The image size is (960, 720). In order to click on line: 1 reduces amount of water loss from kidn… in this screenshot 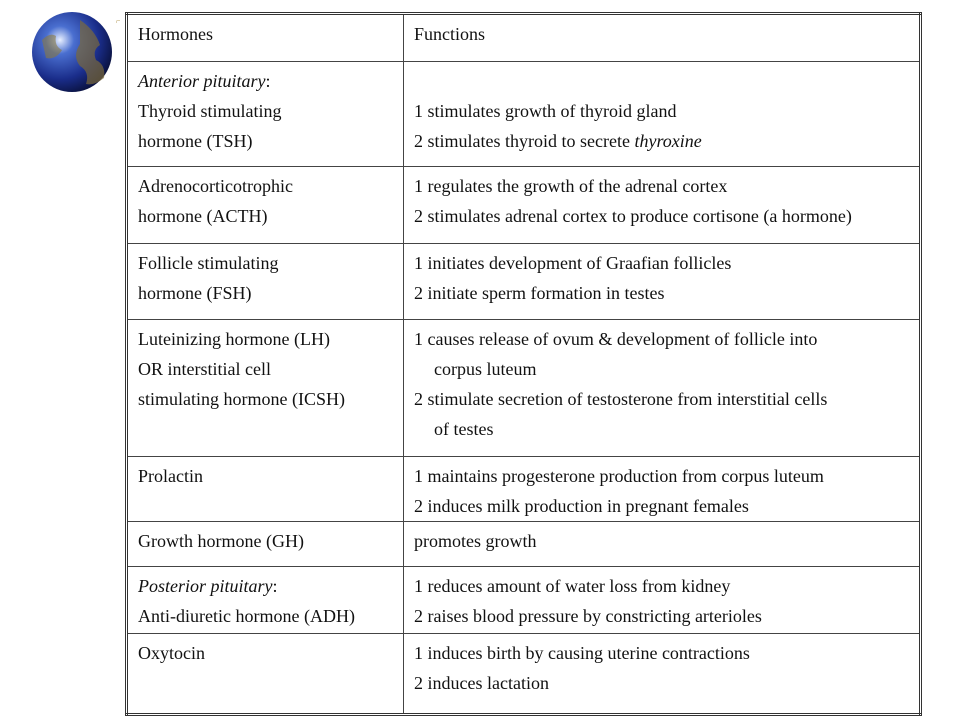, I will do `click(661, 586)`.